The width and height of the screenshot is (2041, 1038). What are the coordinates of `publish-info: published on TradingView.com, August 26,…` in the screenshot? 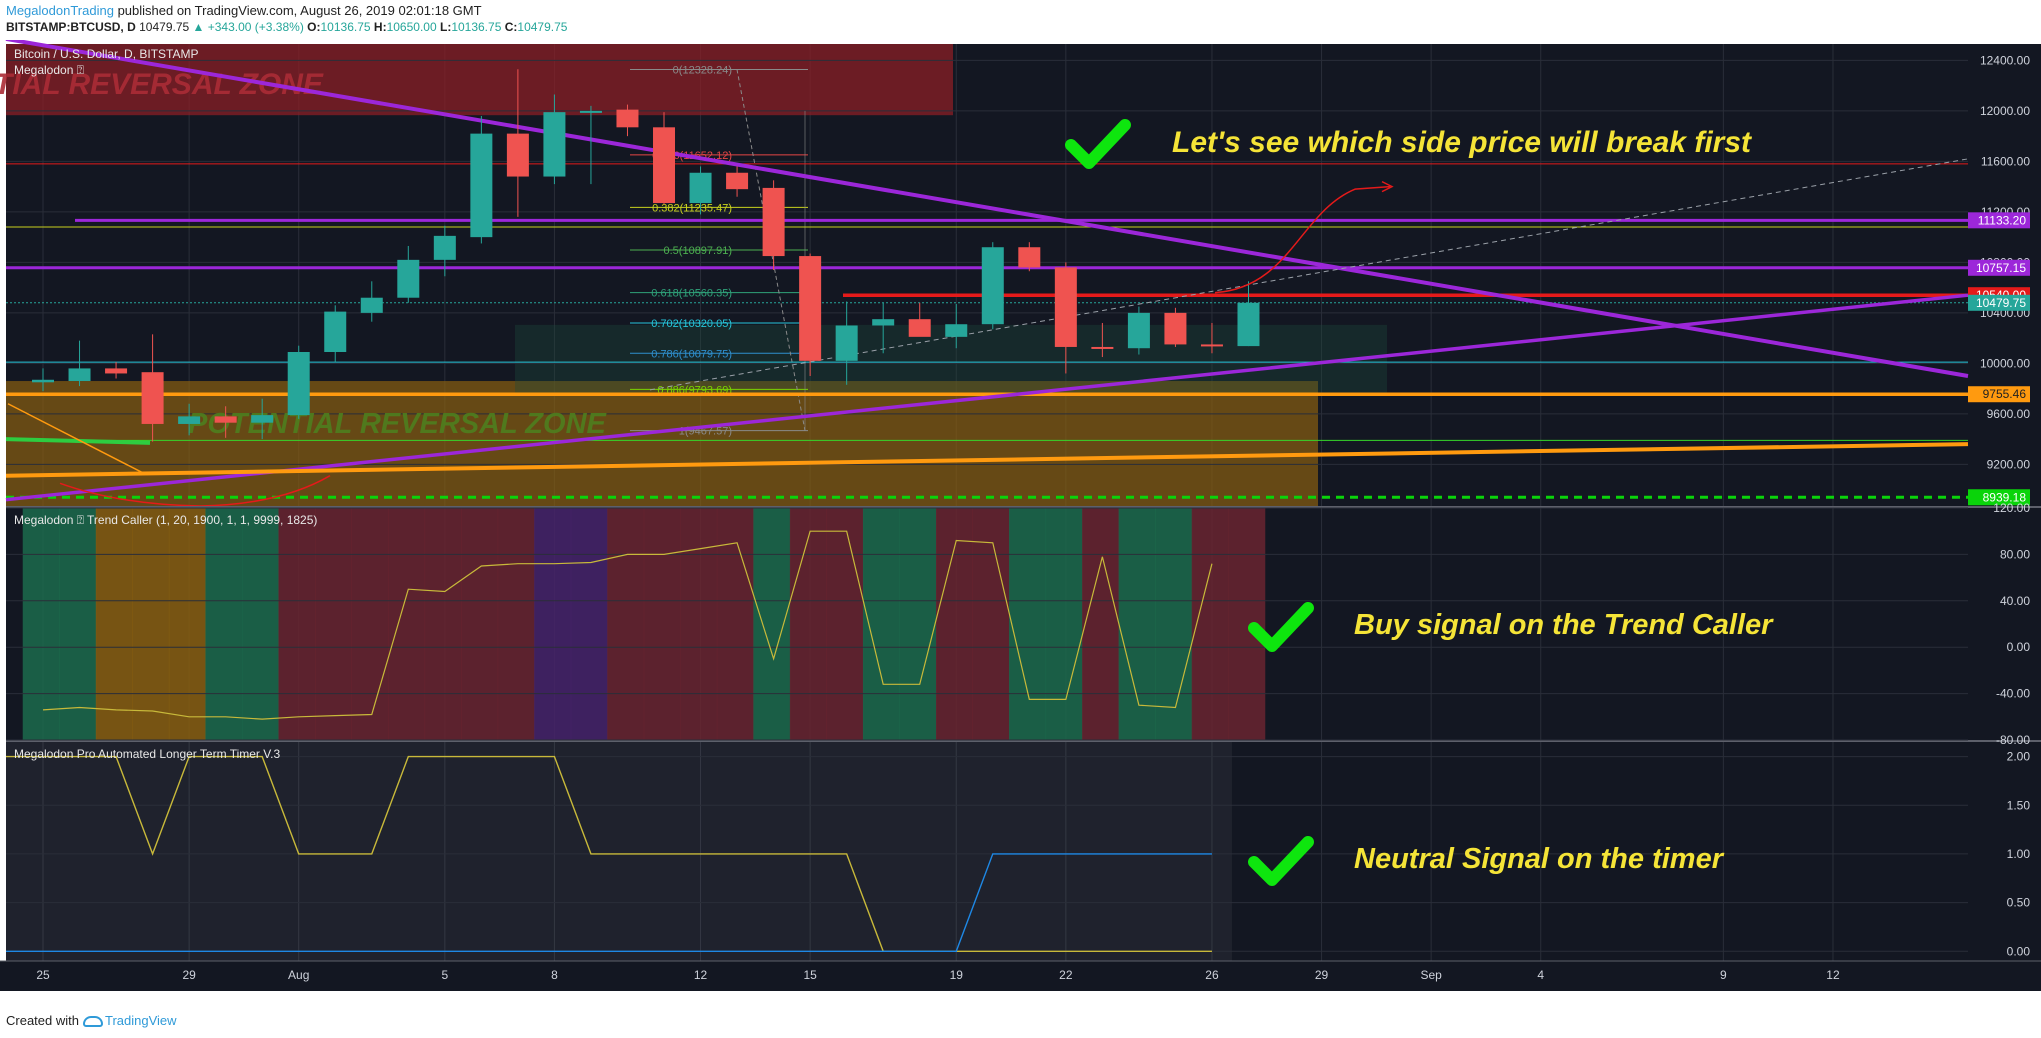 It's located at (299, 10).